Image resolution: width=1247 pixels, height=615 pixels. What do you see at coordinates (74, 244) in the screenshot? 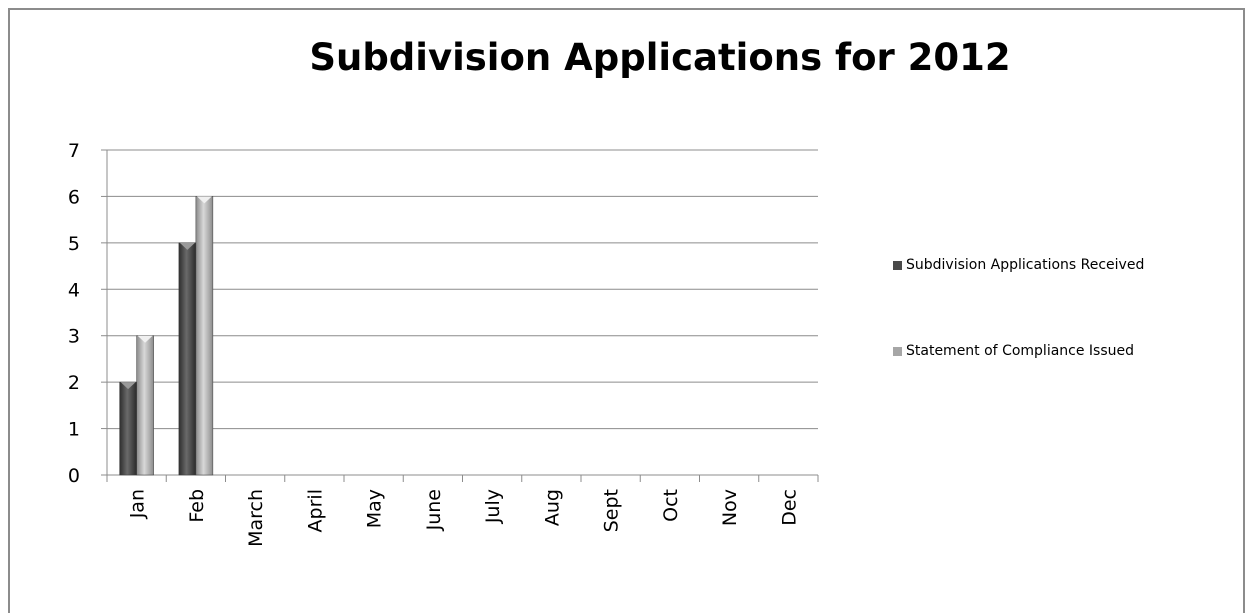
I see `y-tick-label: 5` at bounding box center [74, 244].